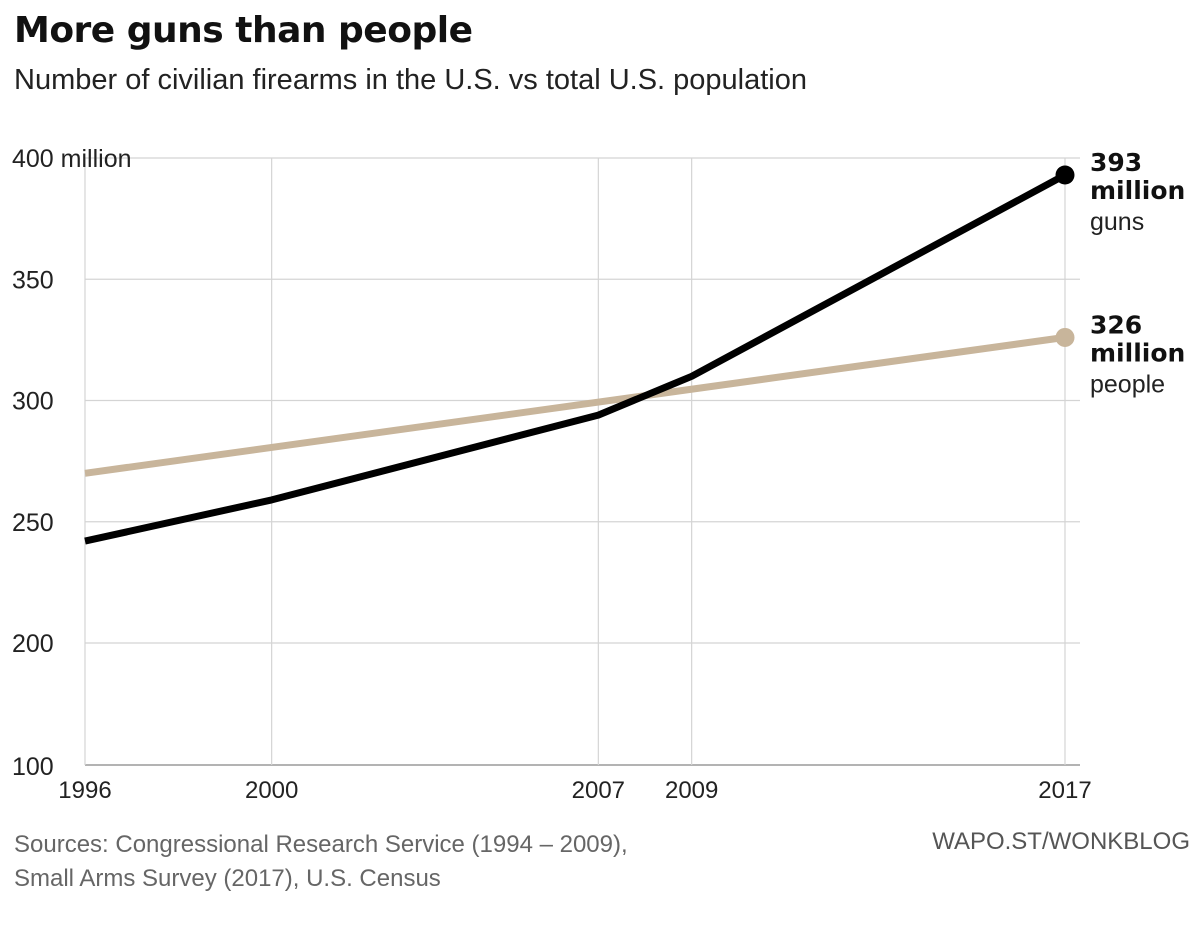 This screenshot has height=932, width=1200. What do you see at coordinates (598, 790) in the screenshot?
I see `x-tick-label: 2007` at bounding box center [598, 790].